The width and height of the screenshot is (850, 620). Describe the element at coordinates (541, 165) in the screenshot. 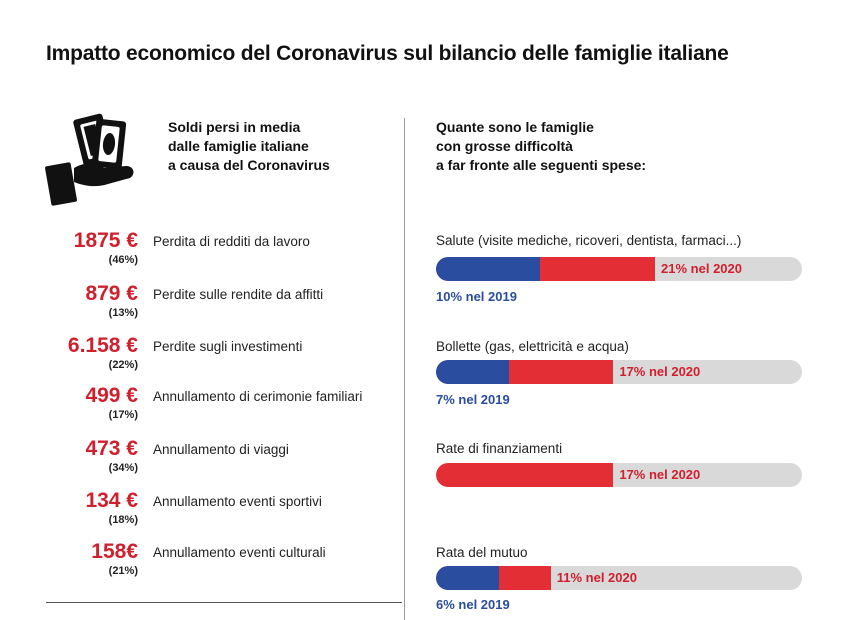

I see `right-heading-line: a far fronte alle seguenti spese:` at that location.